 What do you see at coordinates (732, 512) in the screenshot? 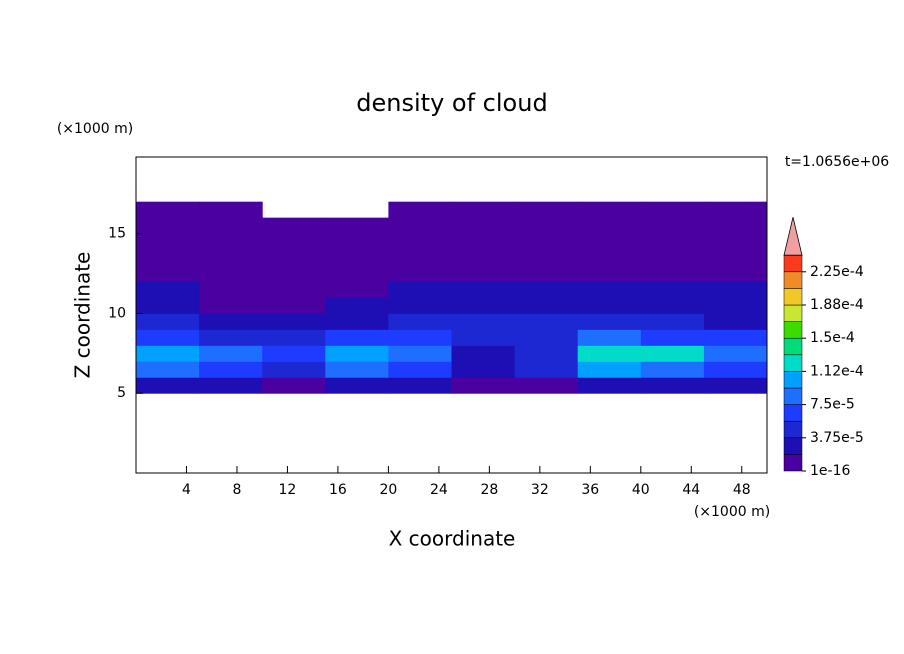
I see `x-unit: (×1000 m)` at bounding box center [732, 512].